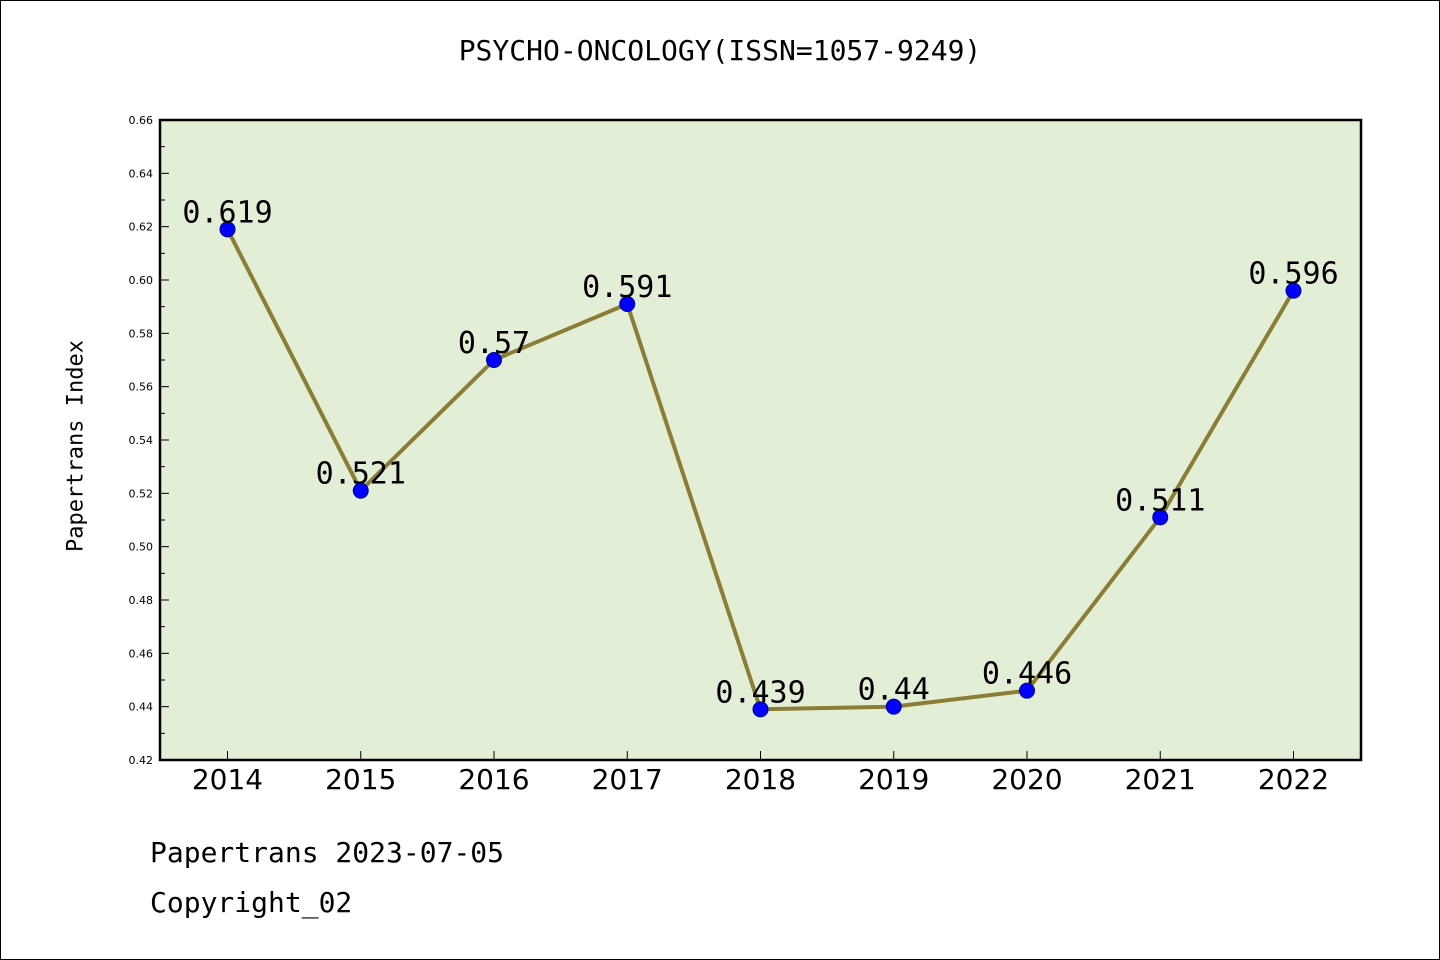  I want to click on data-label: 0.521, so click(361, 474).